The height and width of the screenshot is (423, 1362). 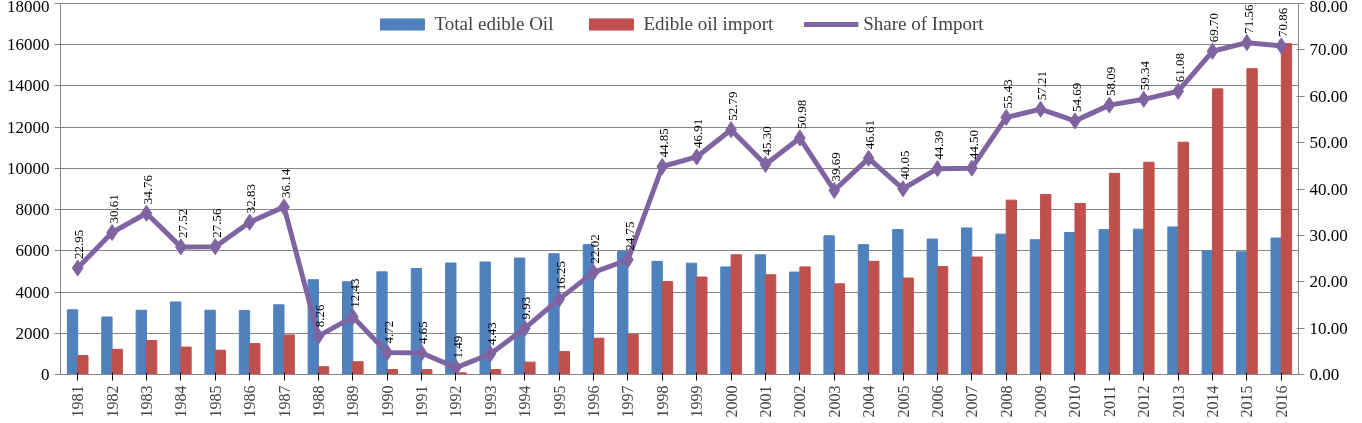 What do you see at coordinates (490, 401) in the screenshot?
I see `x-tick-label: 1993` at bounding box center [490, 401].